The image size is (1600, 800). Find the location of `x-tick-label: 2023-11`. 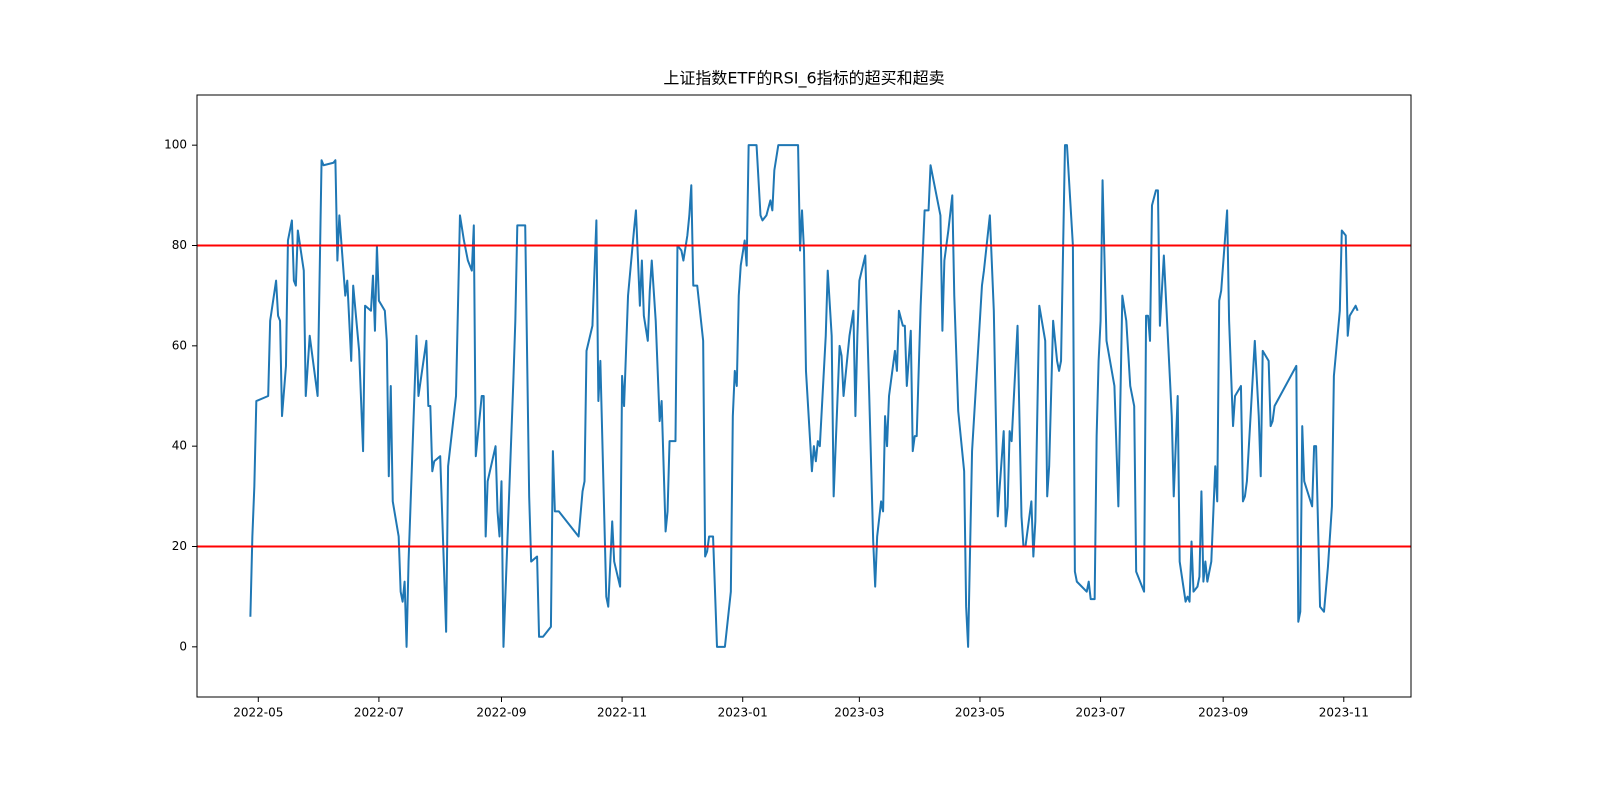

x-tick-label: 2023-11 is located at coordinates (1344, 713).